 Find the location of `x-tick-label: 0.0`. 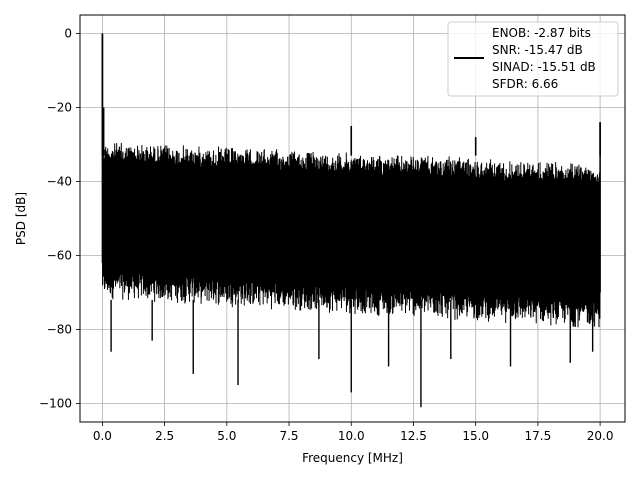

x-tick-label: 0.0 is located at coordinates (102, 436).